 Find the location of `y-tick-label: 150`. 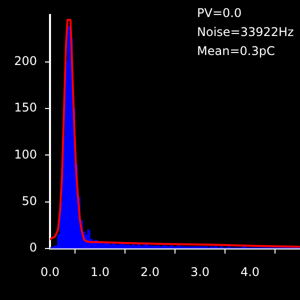

y-tick-label: 150 is located at coordinates (25, 107).